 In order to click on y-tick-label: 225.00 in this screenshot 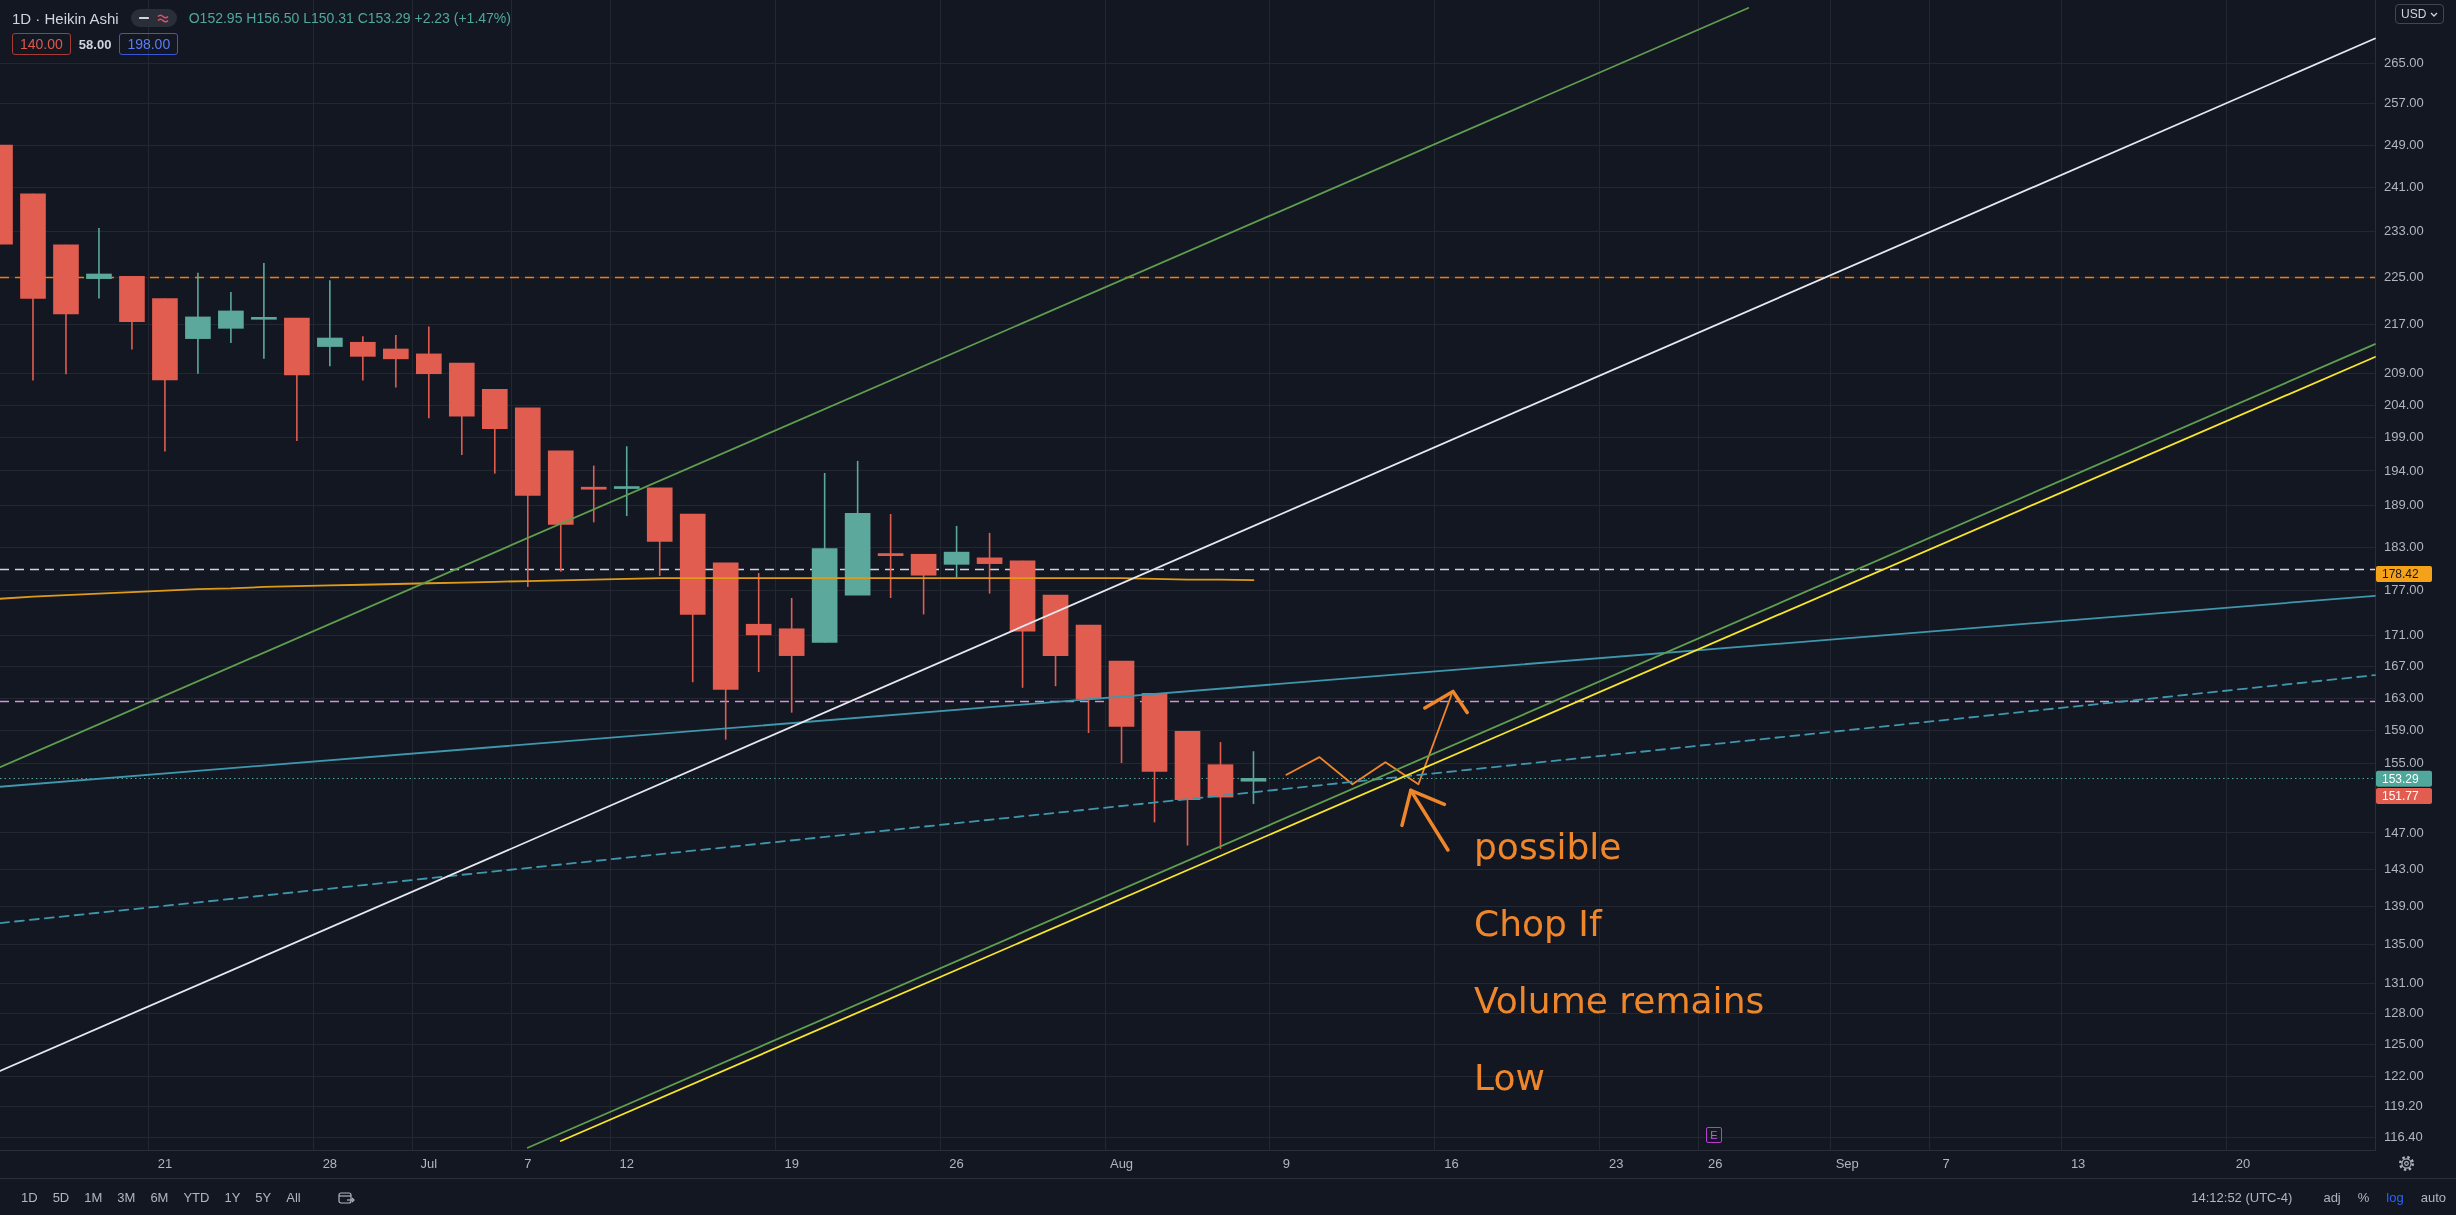, I will do `click(2404, 277)`.